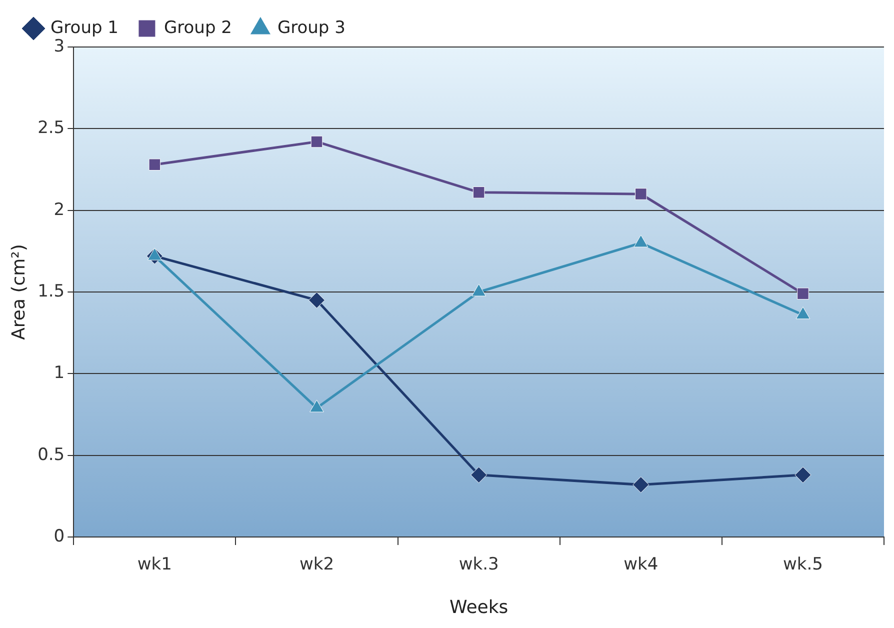 This screenshot has width=894, height=628. I want to click on x-axis-title: Weeks, so click(478, 607).